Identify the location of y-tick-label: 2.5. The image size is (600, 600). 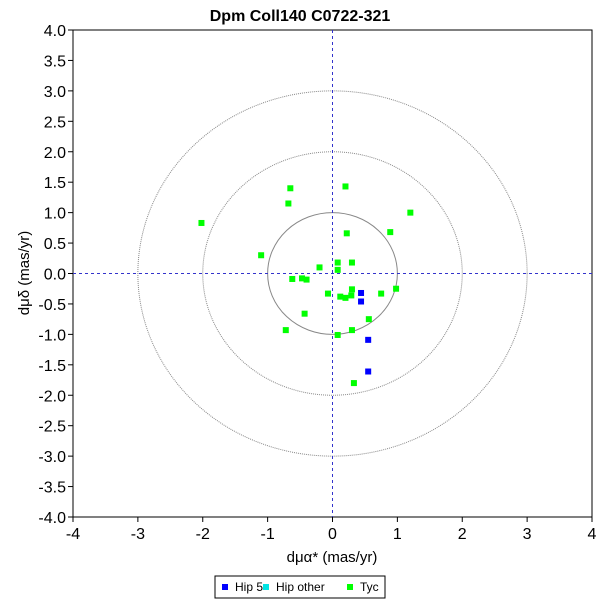
(55, 122).